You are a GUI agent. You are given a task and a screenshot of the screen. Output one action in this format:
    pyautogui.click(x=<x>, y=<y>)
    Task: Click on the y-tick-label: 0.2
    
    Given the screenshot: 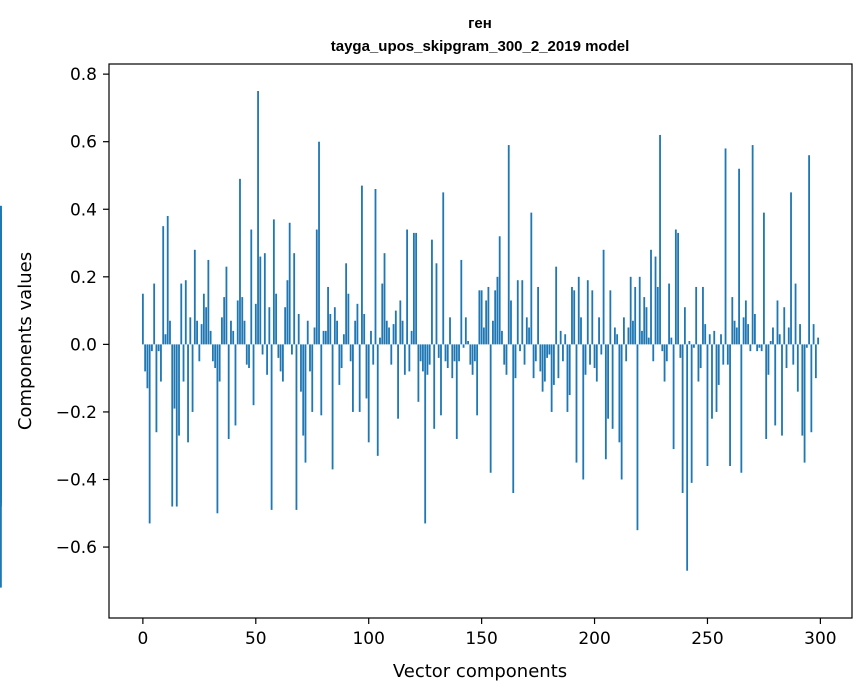 What is the action you would take?
    pyautogui.click(x=83, y=278)
    